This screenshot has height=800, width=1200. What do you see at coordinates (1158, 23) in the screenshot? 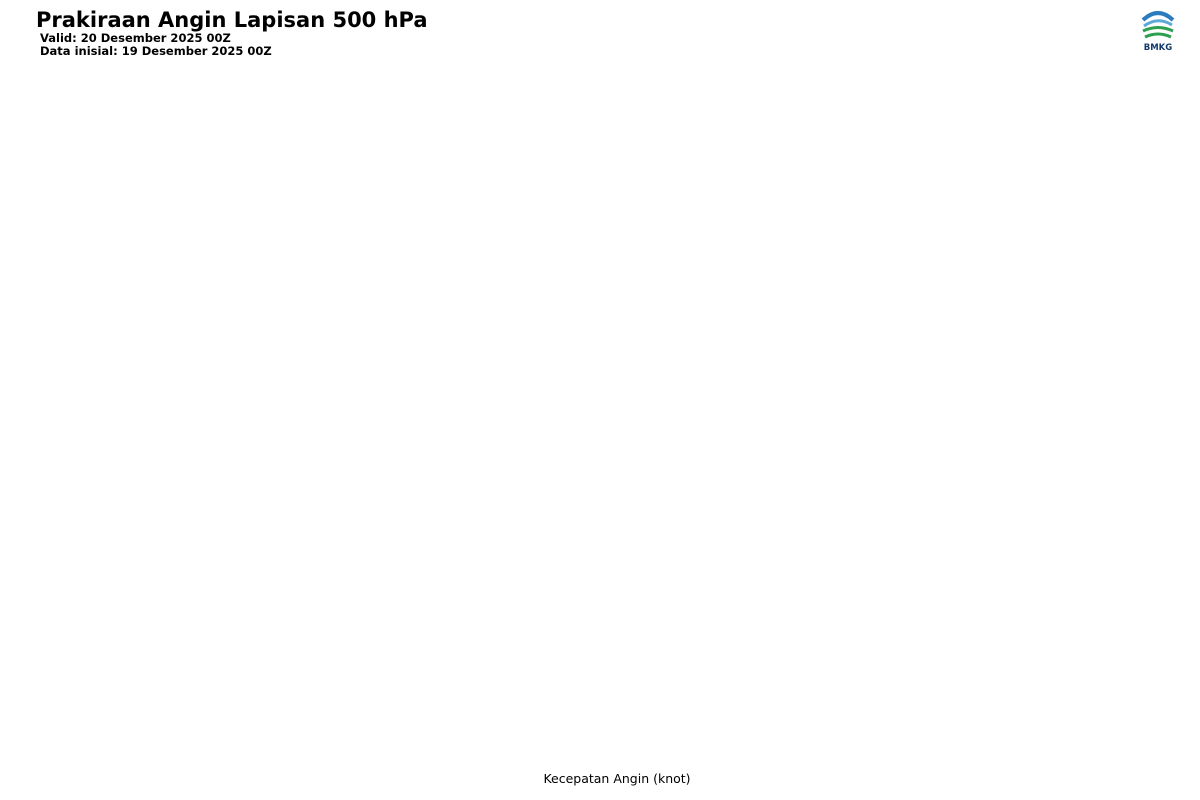
I see `bmkg-logo-wave-mid` at bounding box center [1158, 23].